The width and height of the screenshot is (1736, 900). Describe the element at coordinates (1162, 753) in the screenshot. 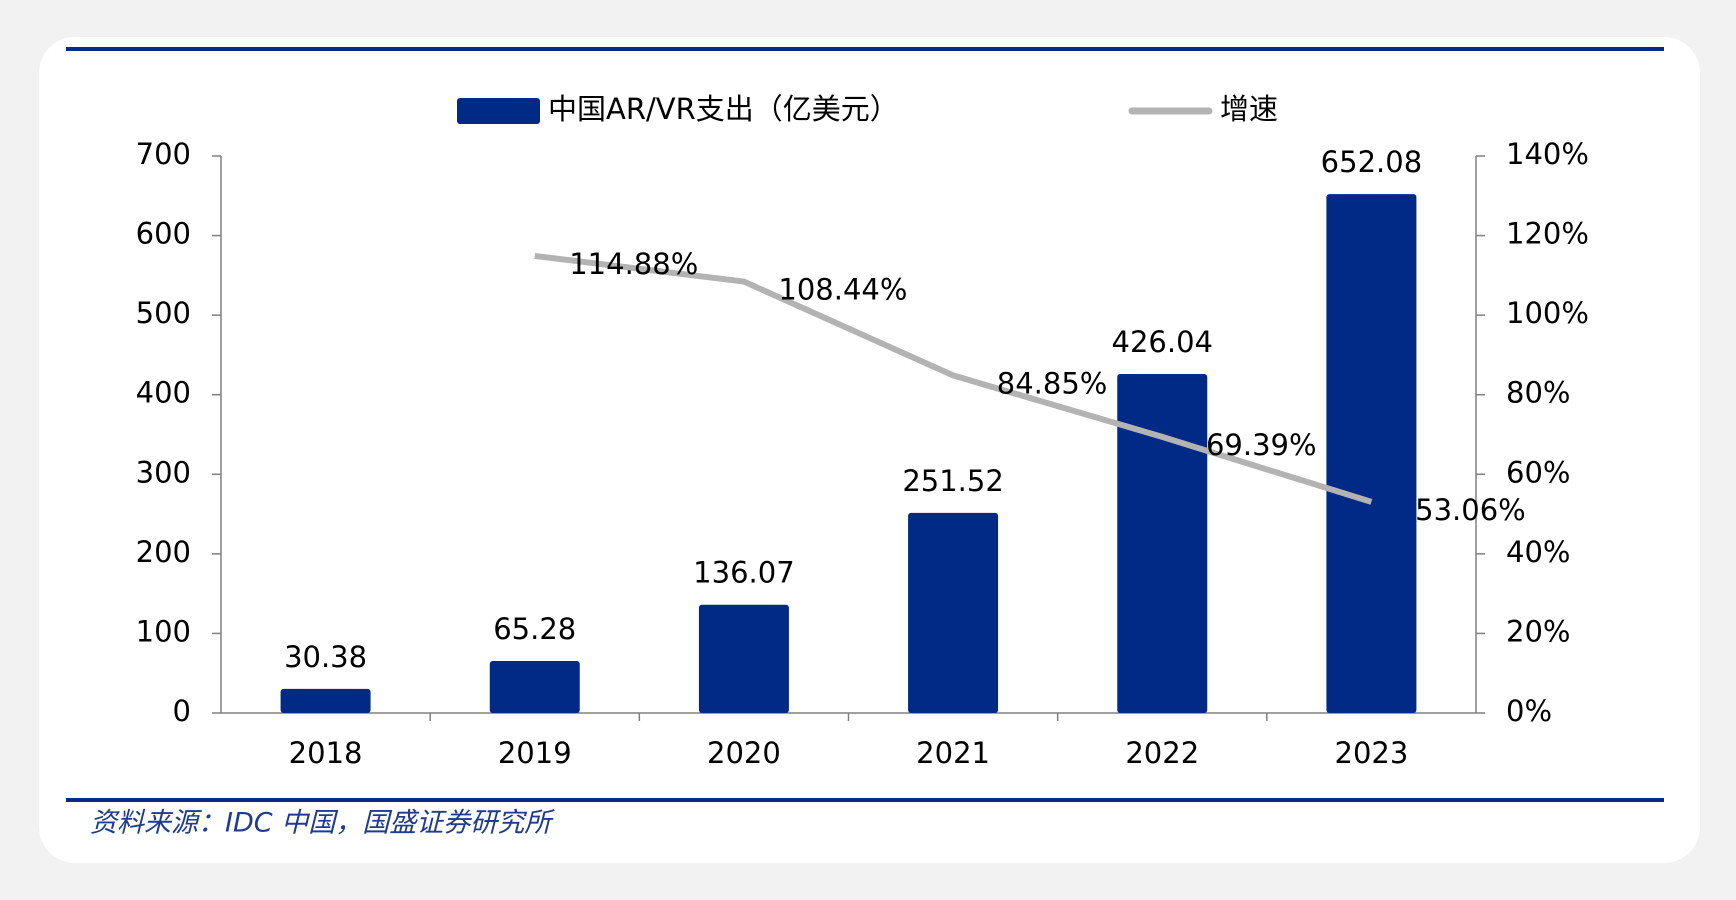

I see `x-tick-label: 2022` at that location.